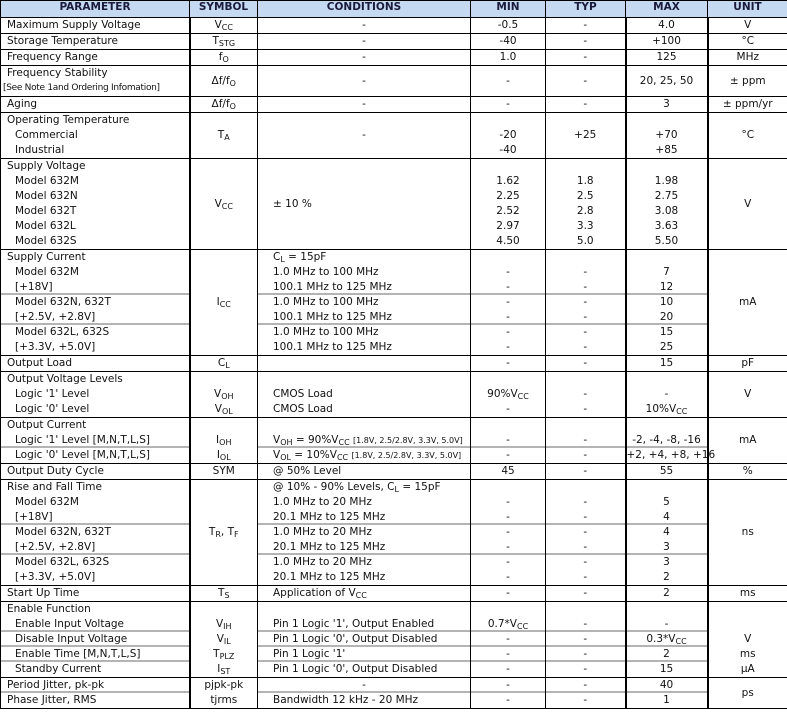  I want to click on cell-unit: ns, so click(747, 532).